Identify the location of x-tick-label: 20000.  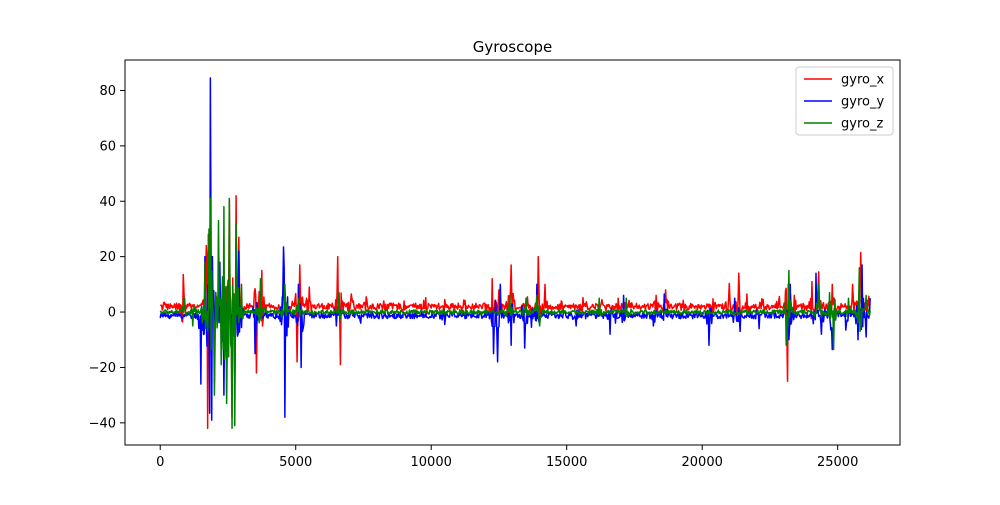
(702, 462).